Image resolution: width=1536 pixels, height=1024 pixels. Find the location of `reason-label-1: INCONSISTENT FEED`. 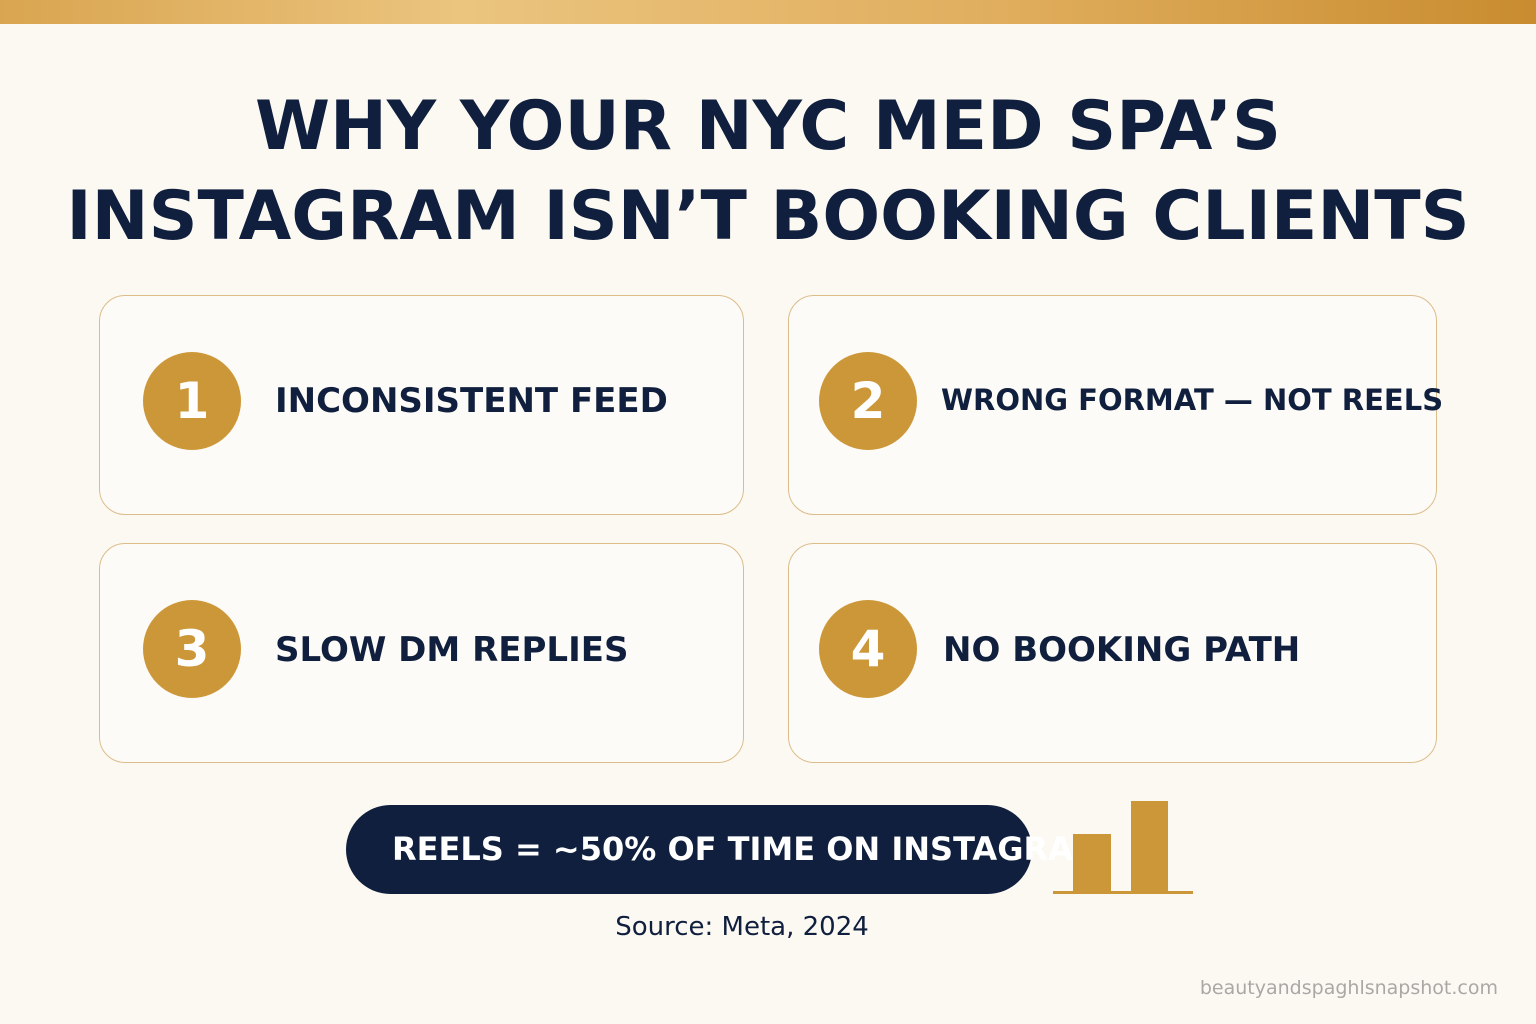

reason-label-1: INCONSISTENT FEED is located at coordinates (471, 401).